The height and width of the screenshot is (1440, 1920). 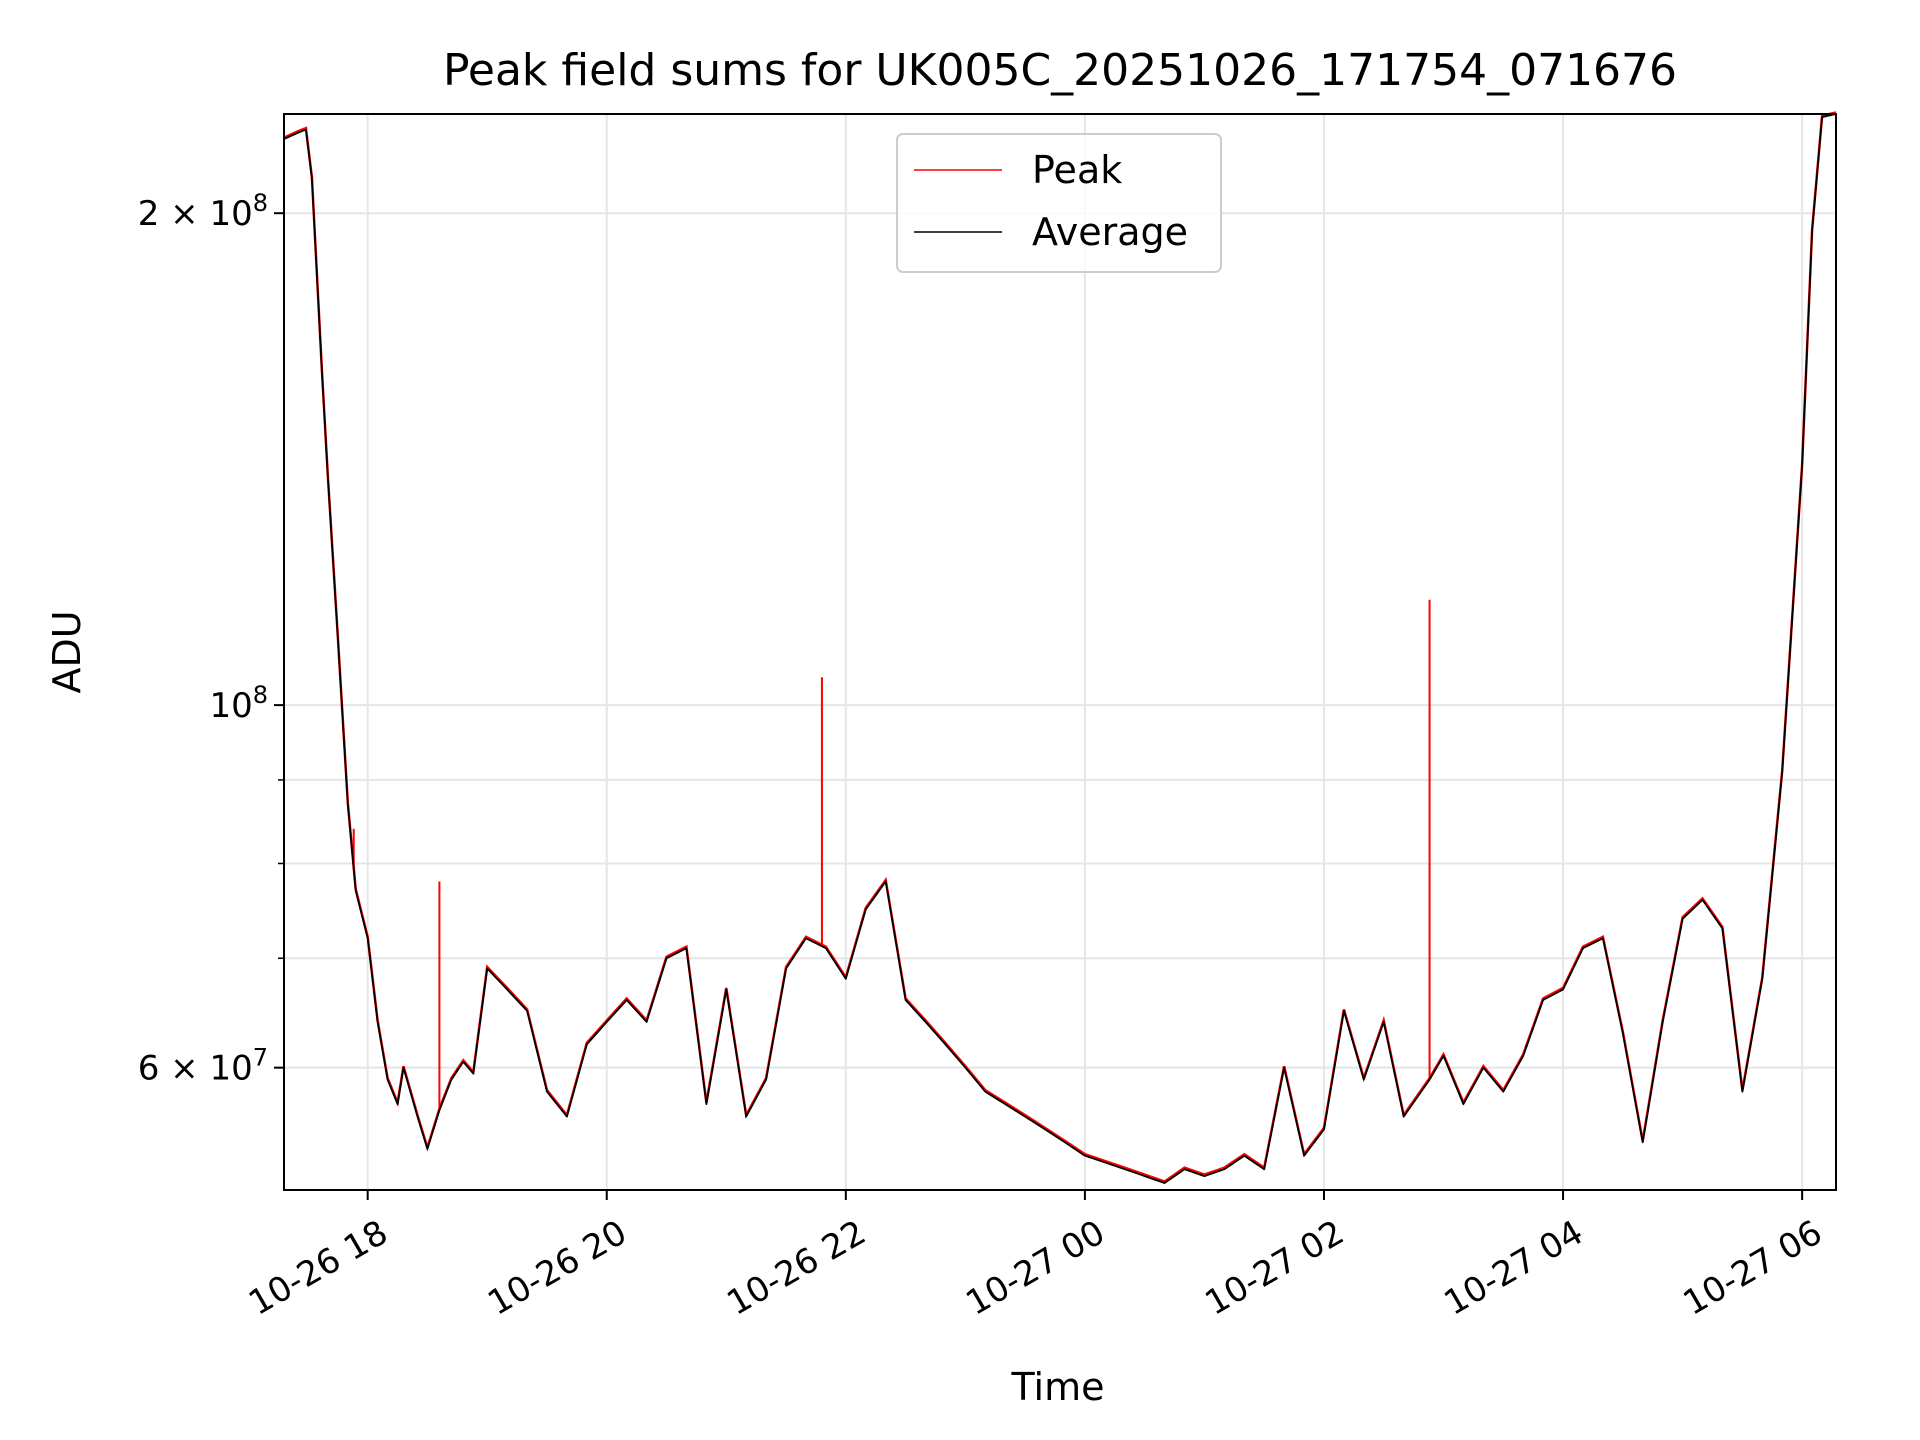 What do you see at coordinates (1110, 232) in the screenshot?
I see `legend-average-label: Average` at bounding box center [1110, 232].